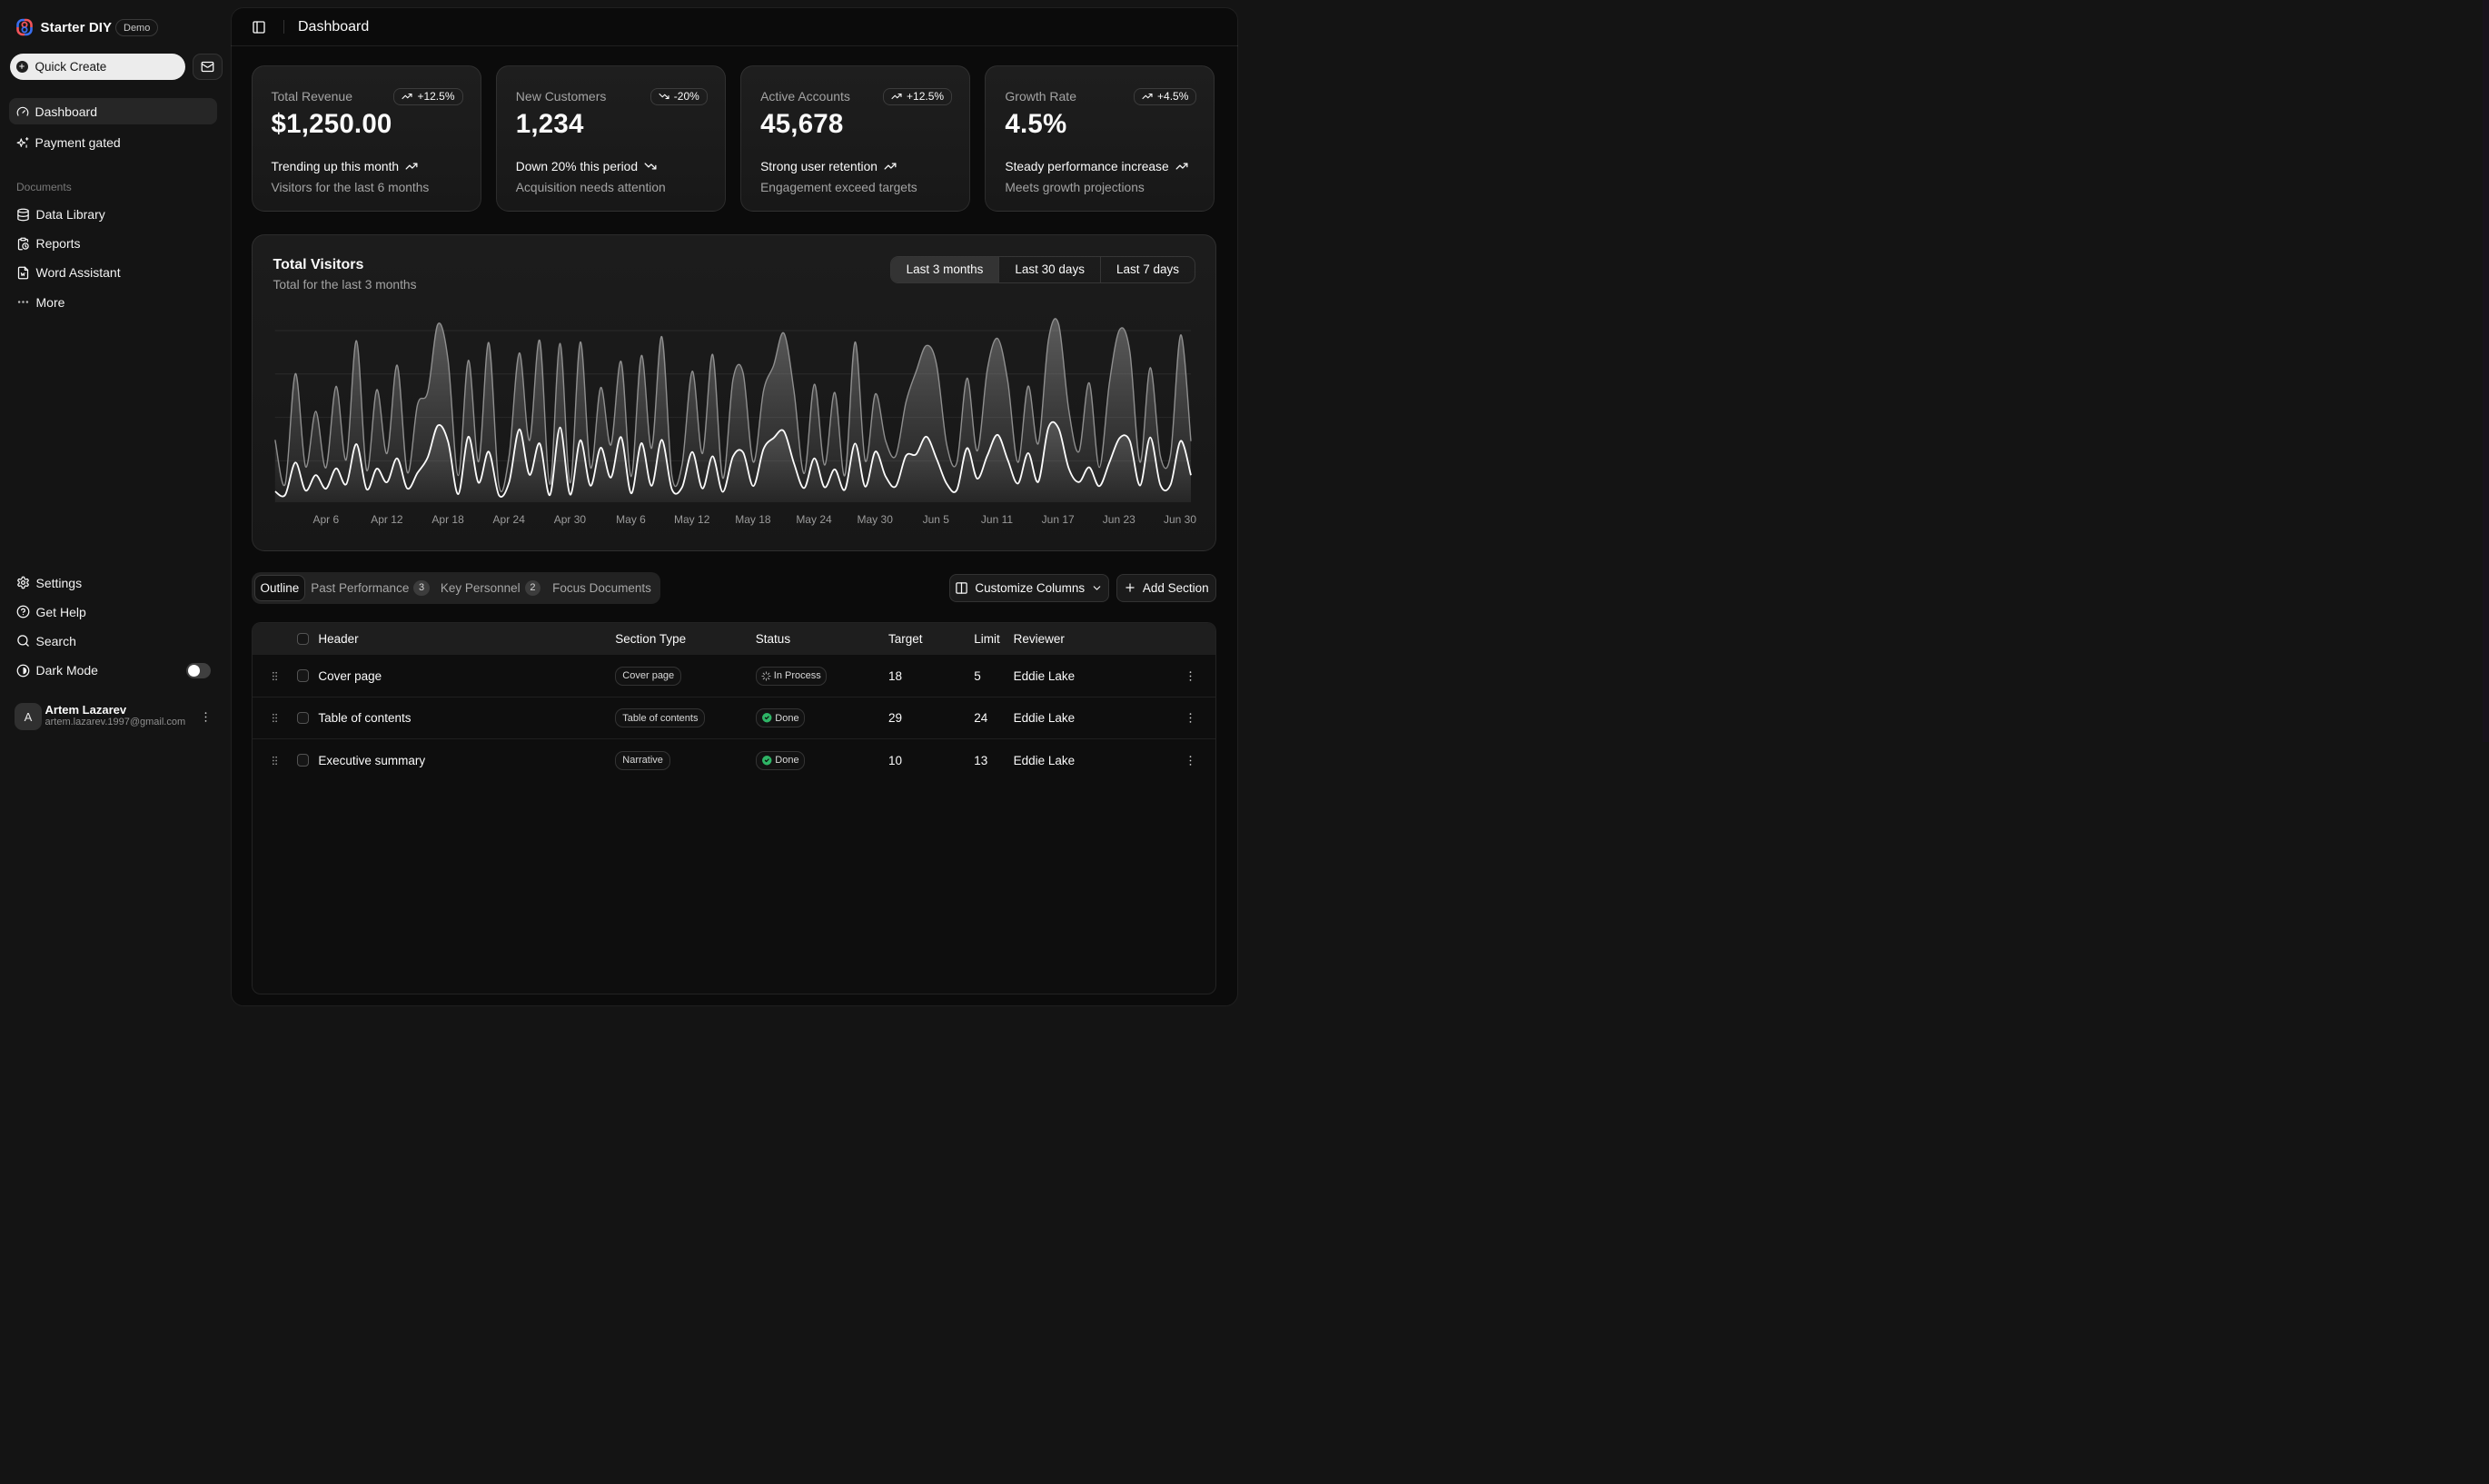  Describe the element at coordinates (387, 519) in the screenshot. I see `svg-text: Apr 12` at that location.